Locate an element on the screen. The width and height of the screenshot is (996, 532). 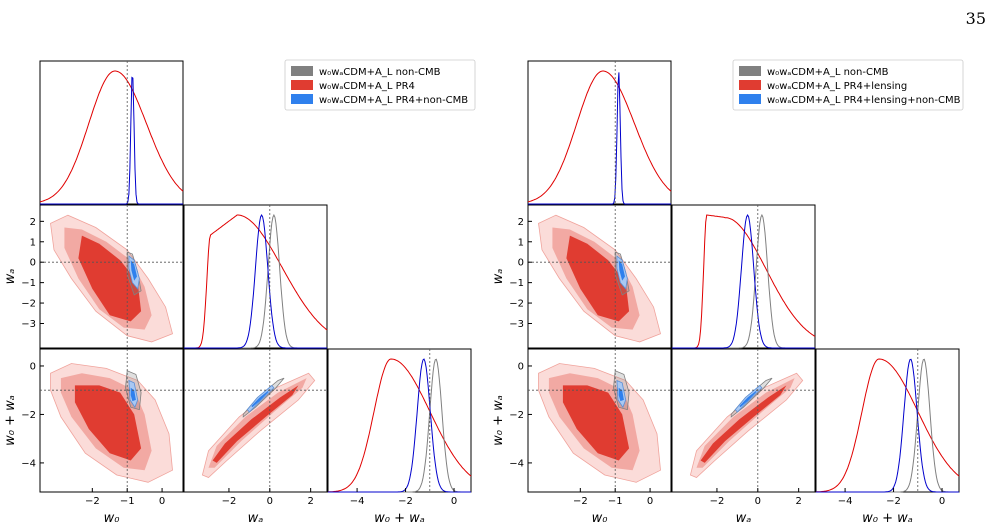
legend-box is located at coordinates (380, 85).